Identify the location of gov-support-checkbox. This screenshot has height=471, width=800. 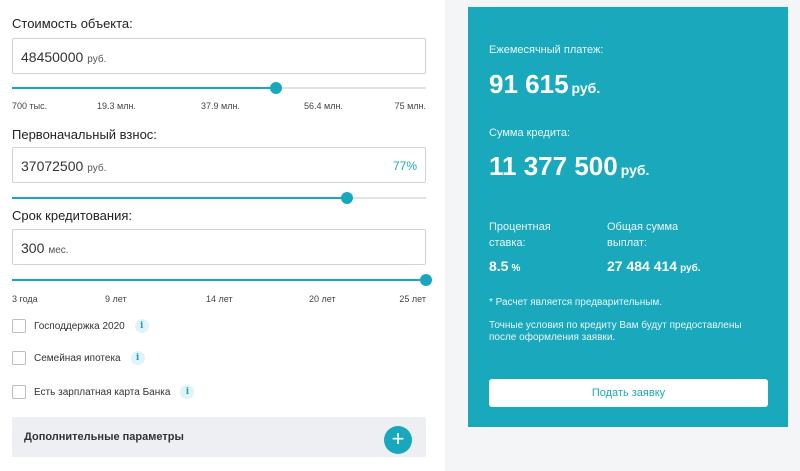
(19, 326).